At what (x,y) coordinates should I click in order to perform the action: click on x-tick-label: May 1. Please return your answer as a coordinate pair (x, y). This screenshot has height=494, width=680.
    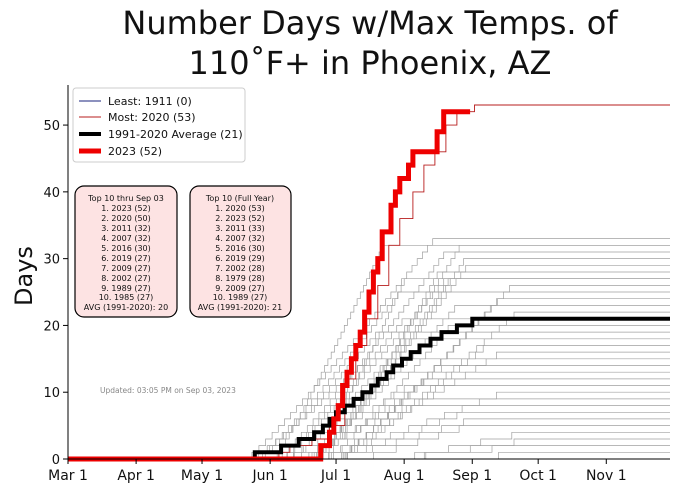
    Looking at the image, I should click on (202, 476).